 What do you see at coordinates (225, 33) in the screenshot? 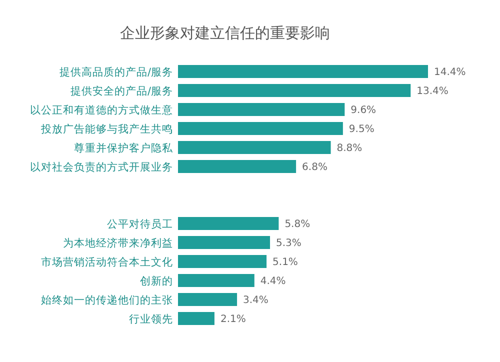
I see `chart-title: 企业形象对建立信任的重要影响` at bounding box center [225, 33].